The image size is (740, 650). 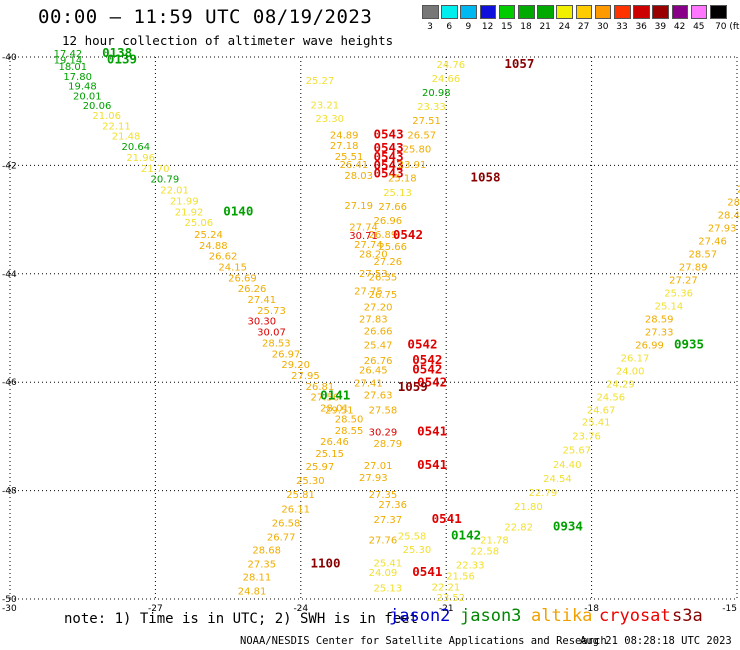 I want to click on wave-height-point: 25.14, so click(x=669, y=307).